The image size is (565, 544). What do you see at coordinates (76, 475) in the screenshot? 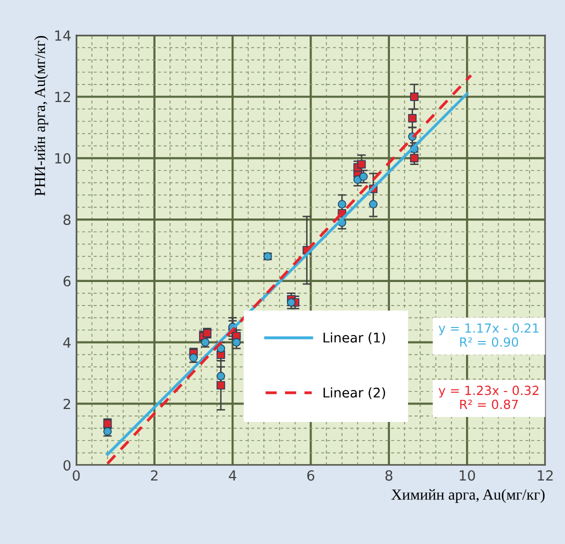
I see `x-tick-label: 0` at bounding box center [76, 475].